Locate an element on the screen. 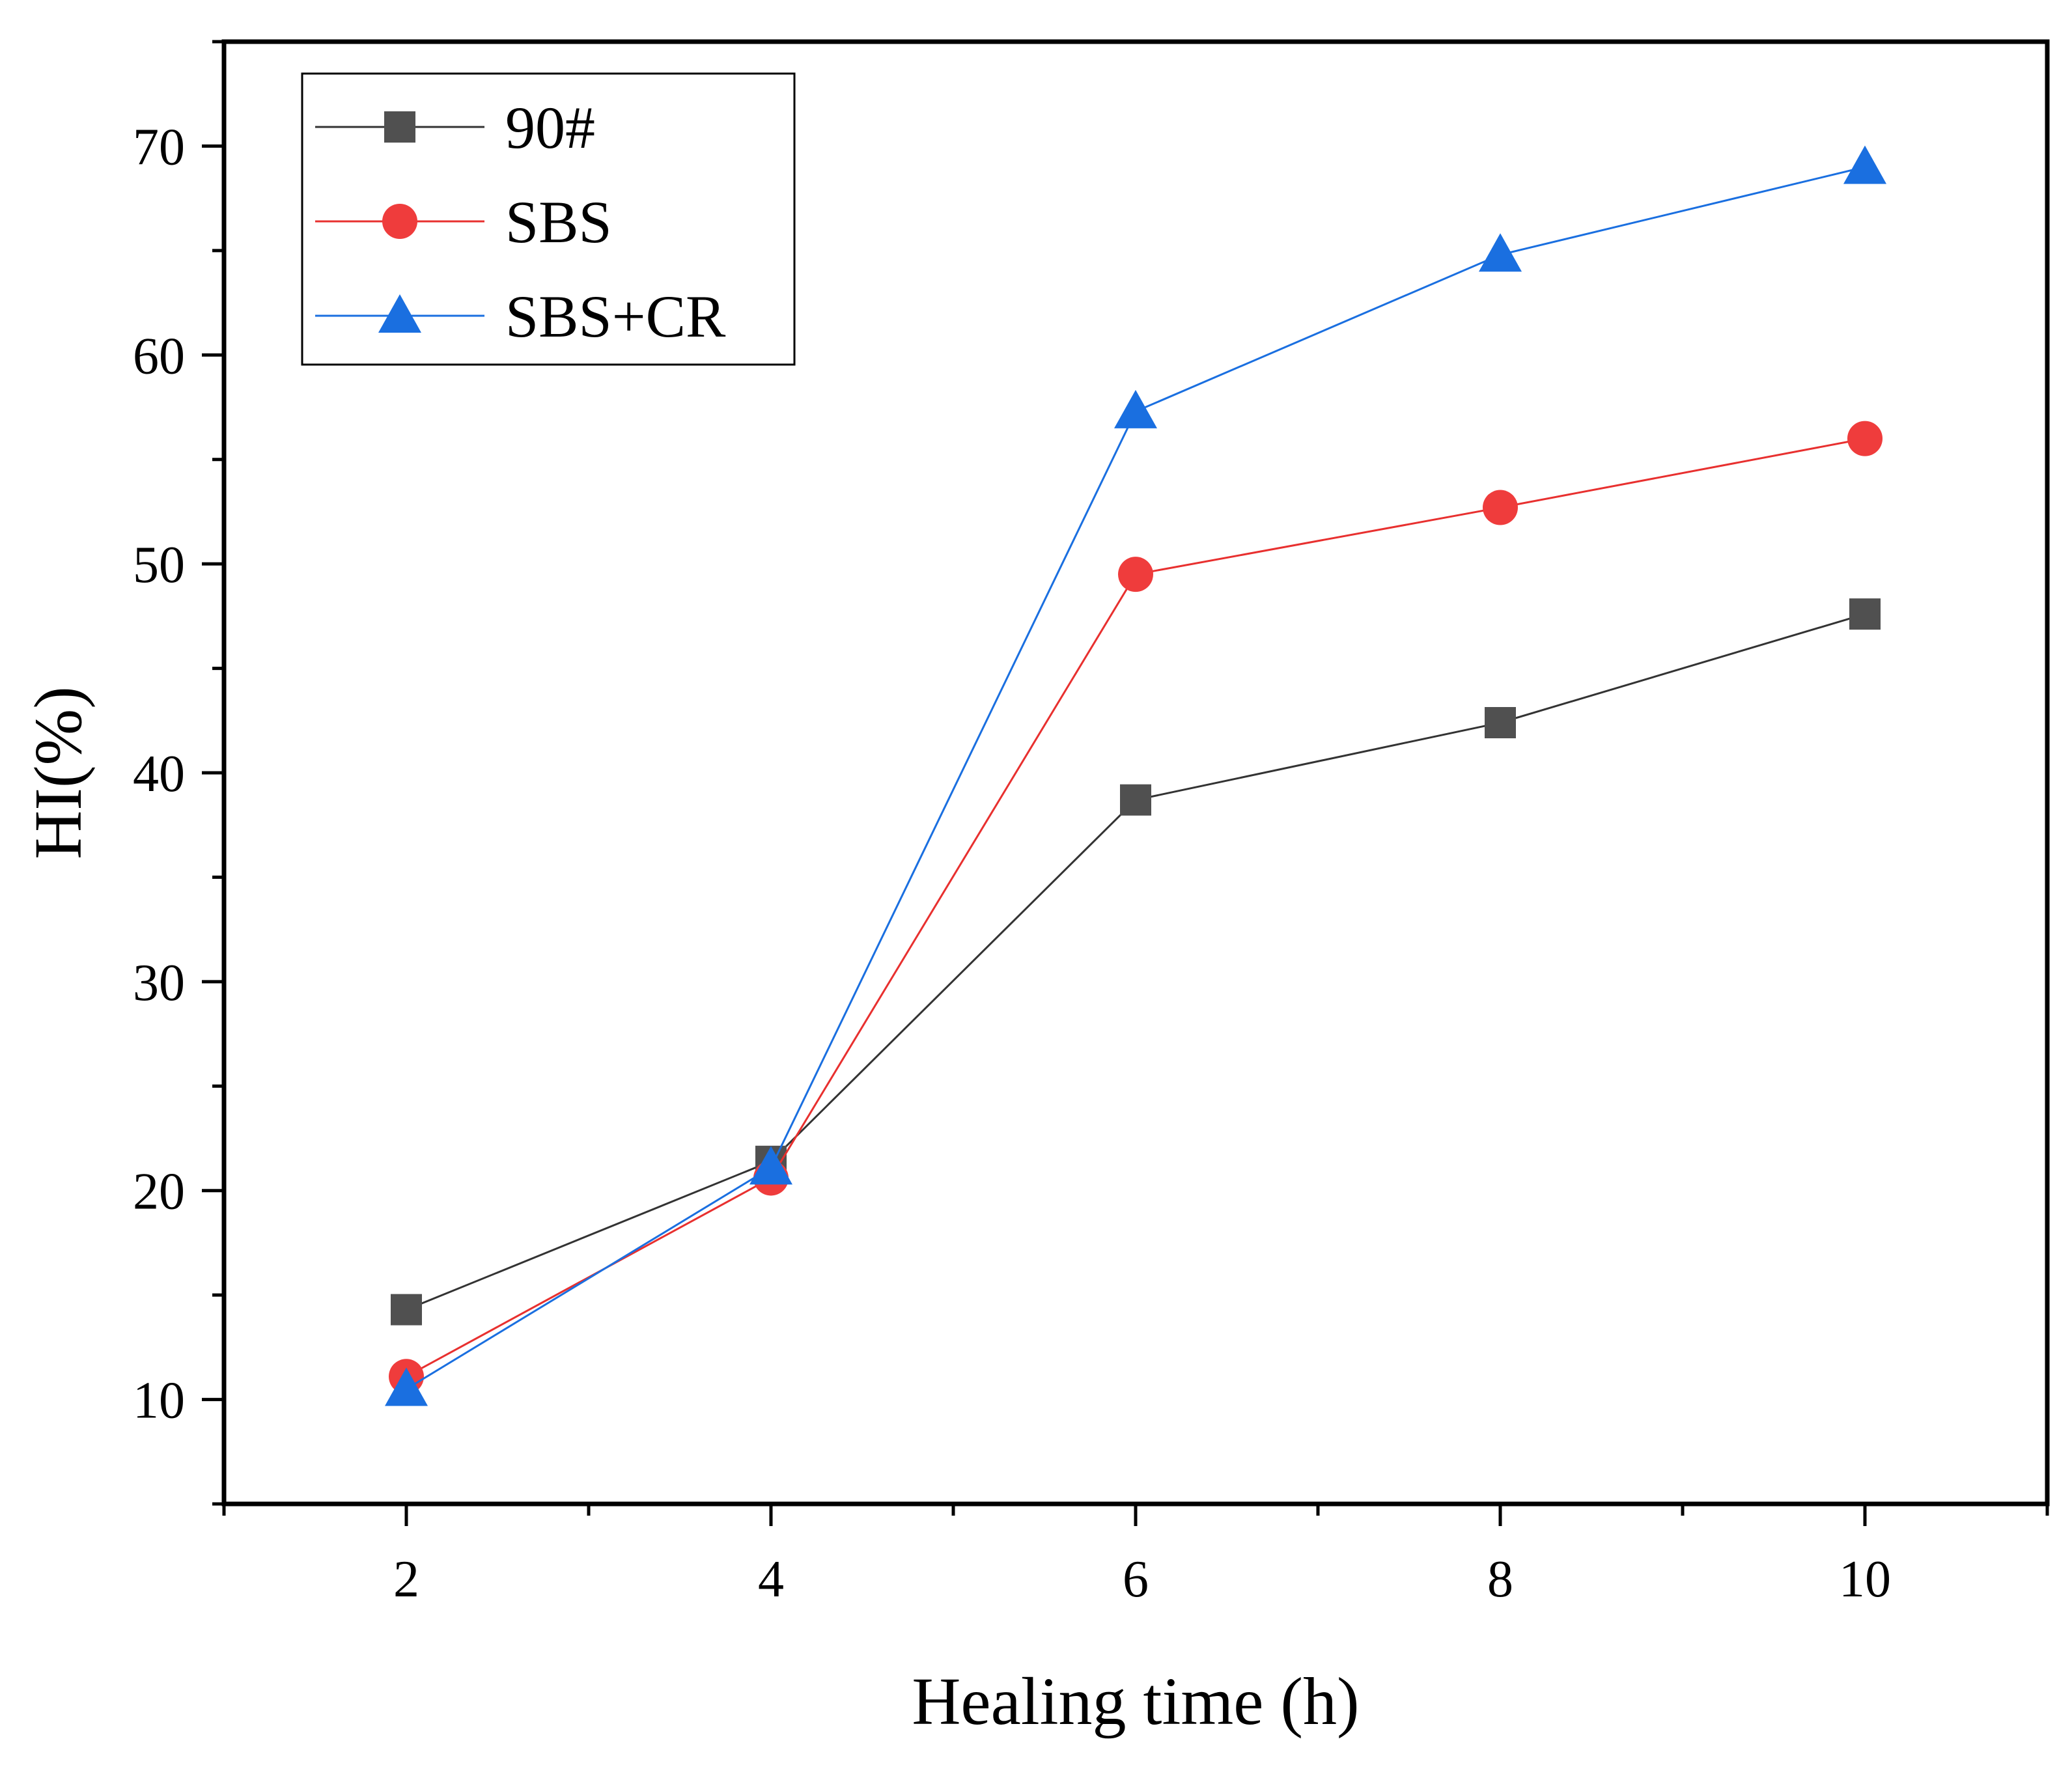 The width and height of the screenshot is (2072, 1765). legend-marker-sbs is located at coordinates (400, 222).